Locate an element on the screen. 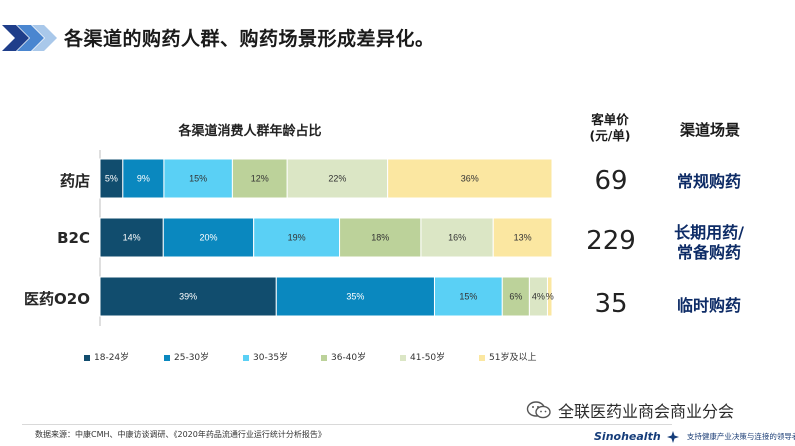  bar-data-label: 20% is located at coordinates (208, 238).